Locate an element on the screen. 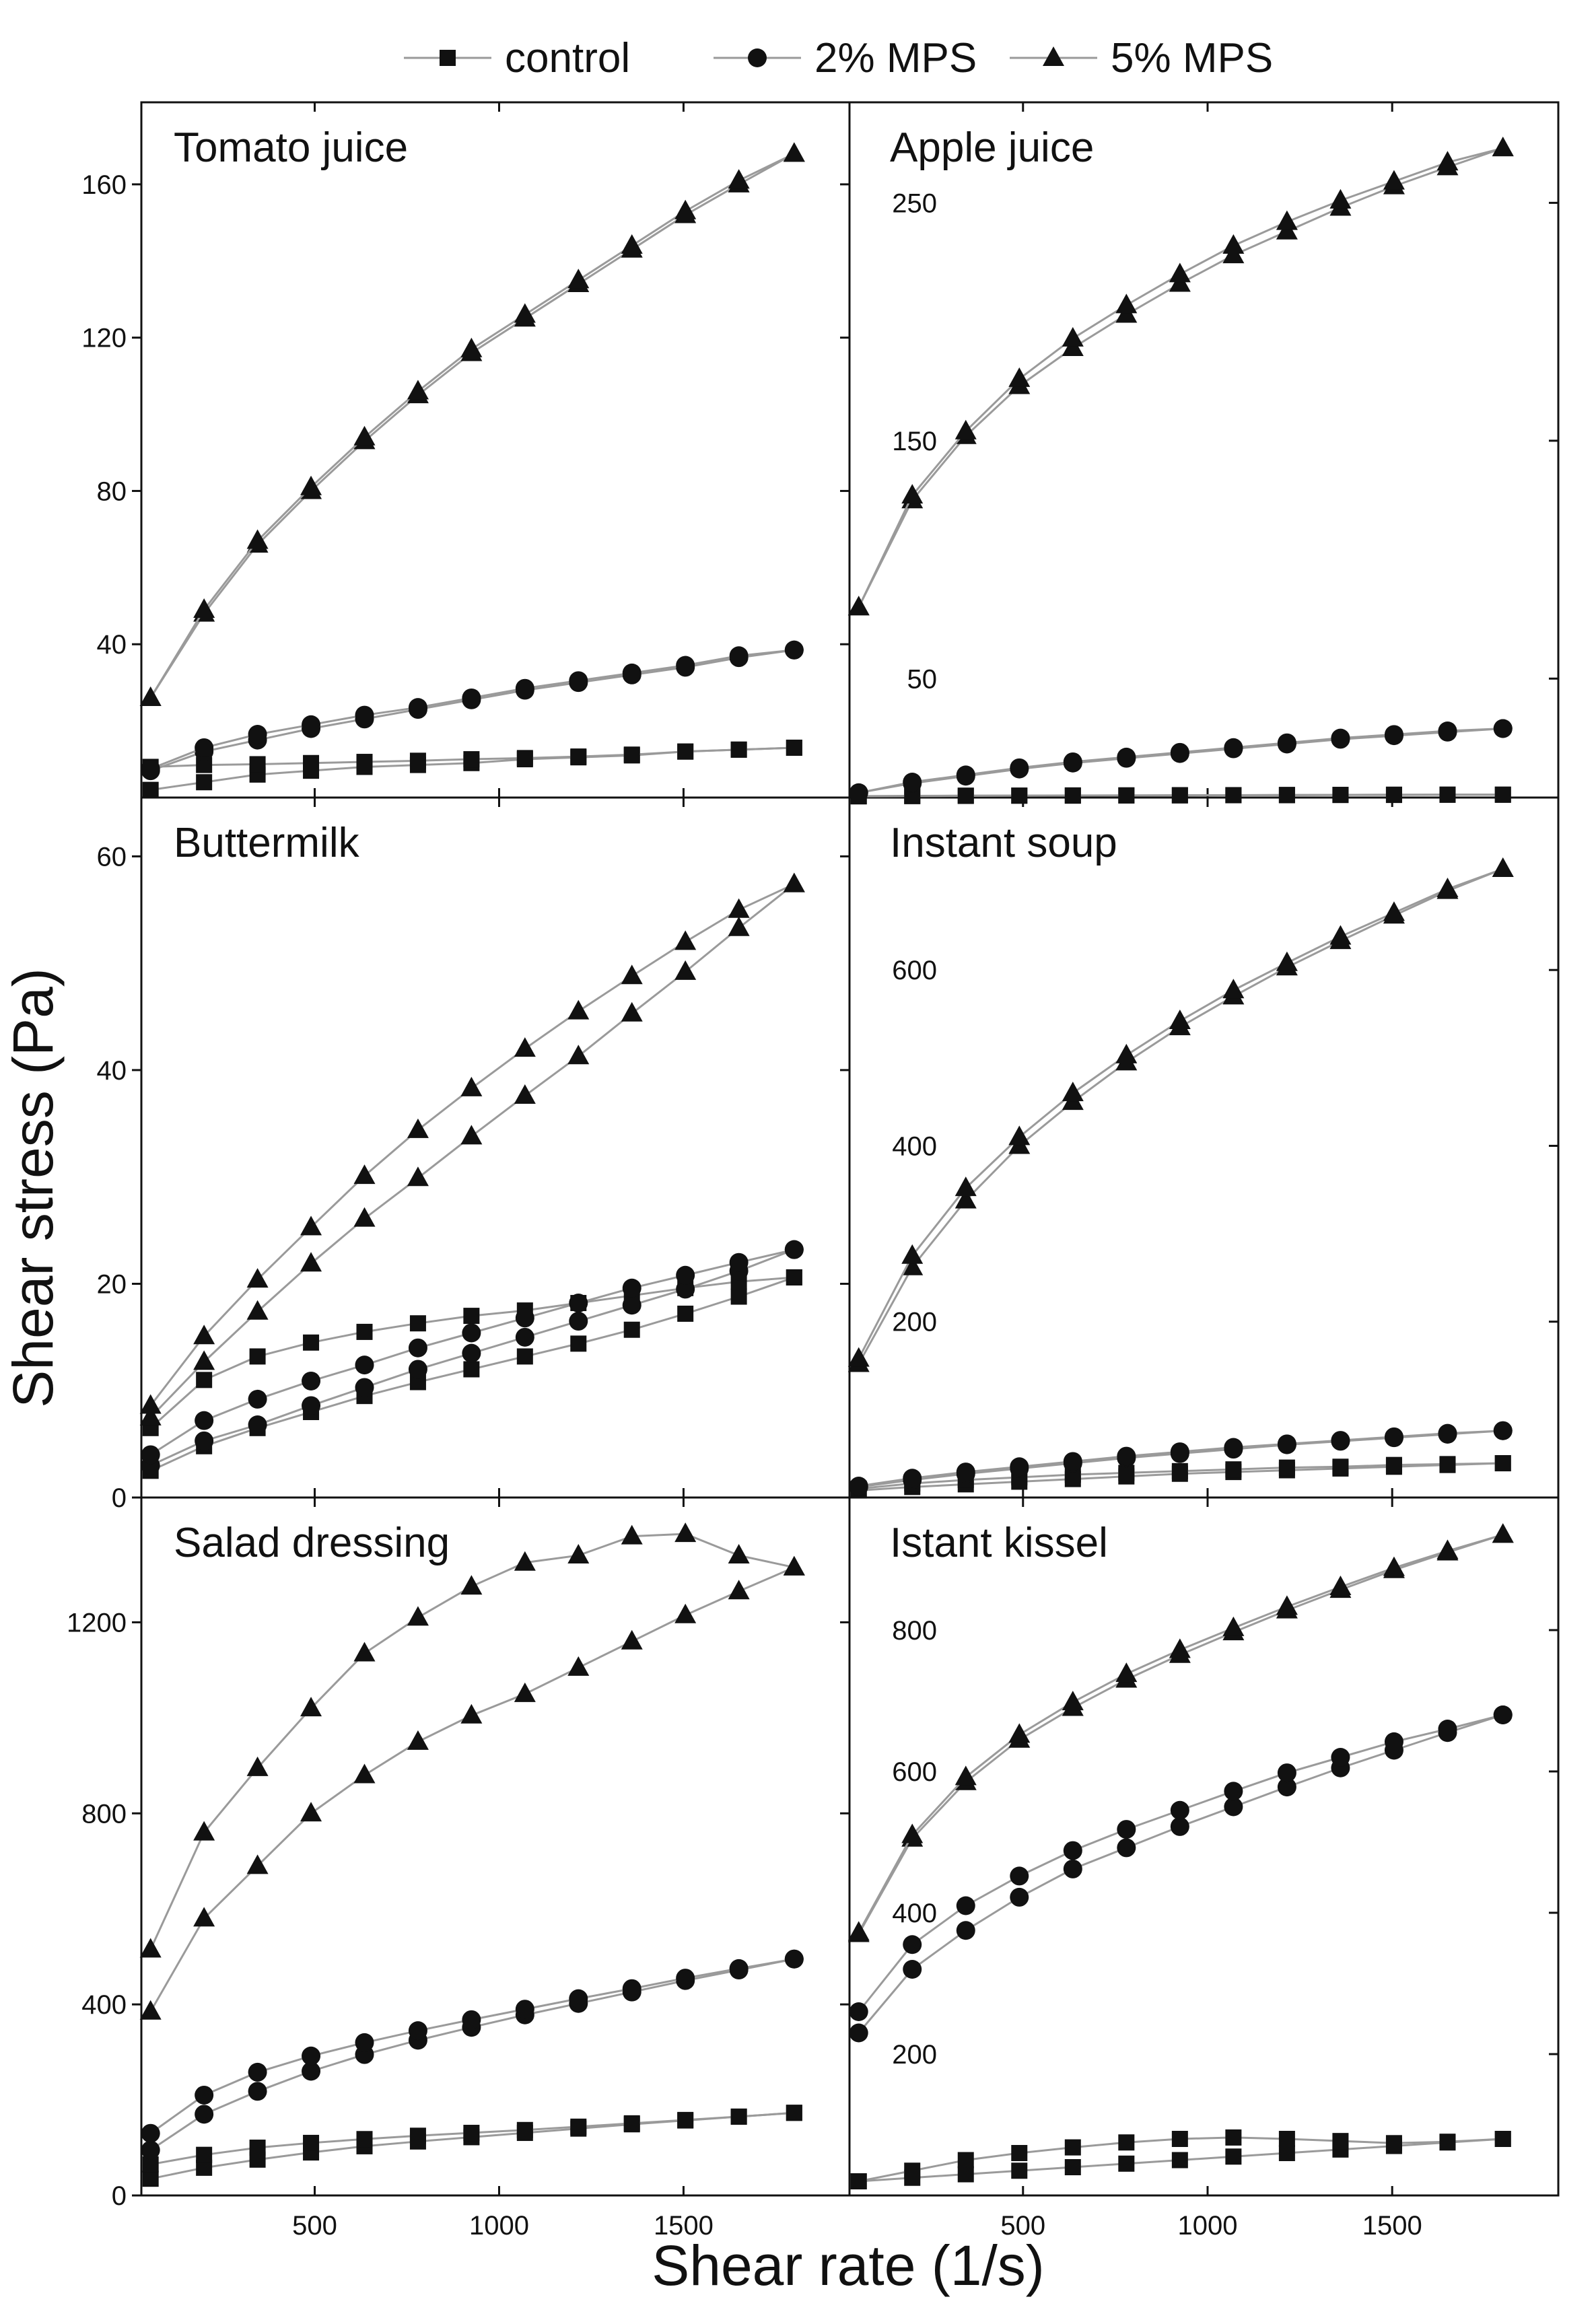 The width and height of the screenshot is (1596, 2324). series-2-mps is located at coordinates (473, 1357).